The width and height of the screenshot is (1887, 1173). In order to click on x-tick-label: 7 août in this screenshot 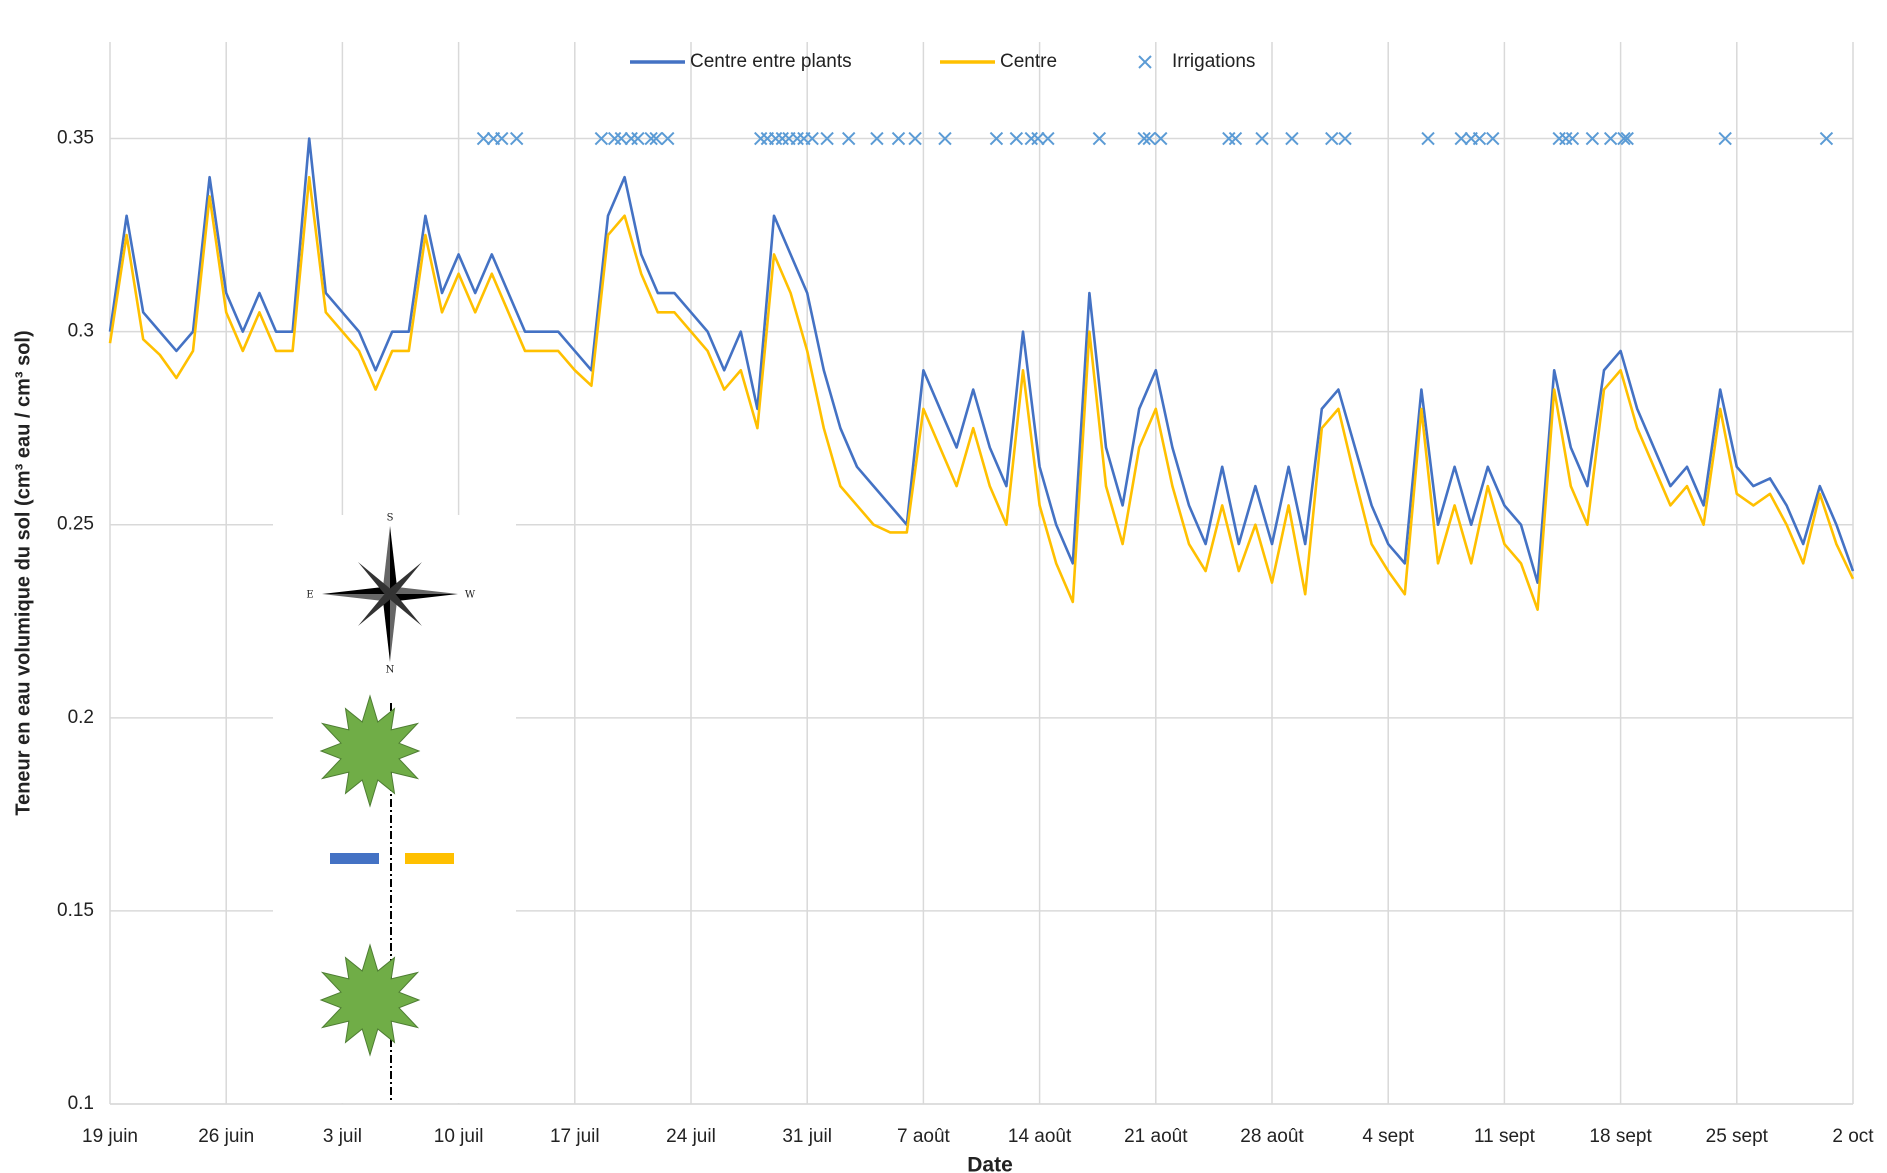, I will do `click(924, 1136)`.